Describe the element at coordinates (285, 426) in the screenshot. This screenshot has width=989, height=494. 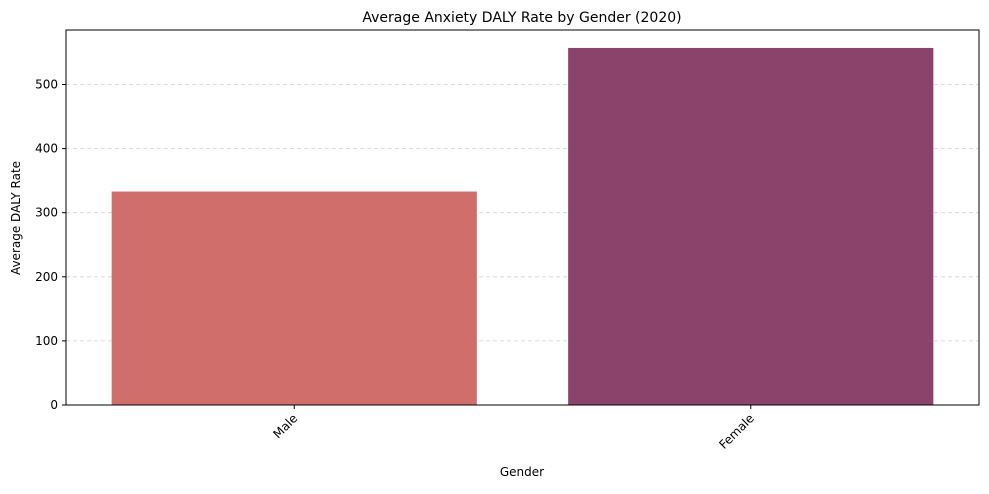
I see `x-tick-label: Male` at that location.